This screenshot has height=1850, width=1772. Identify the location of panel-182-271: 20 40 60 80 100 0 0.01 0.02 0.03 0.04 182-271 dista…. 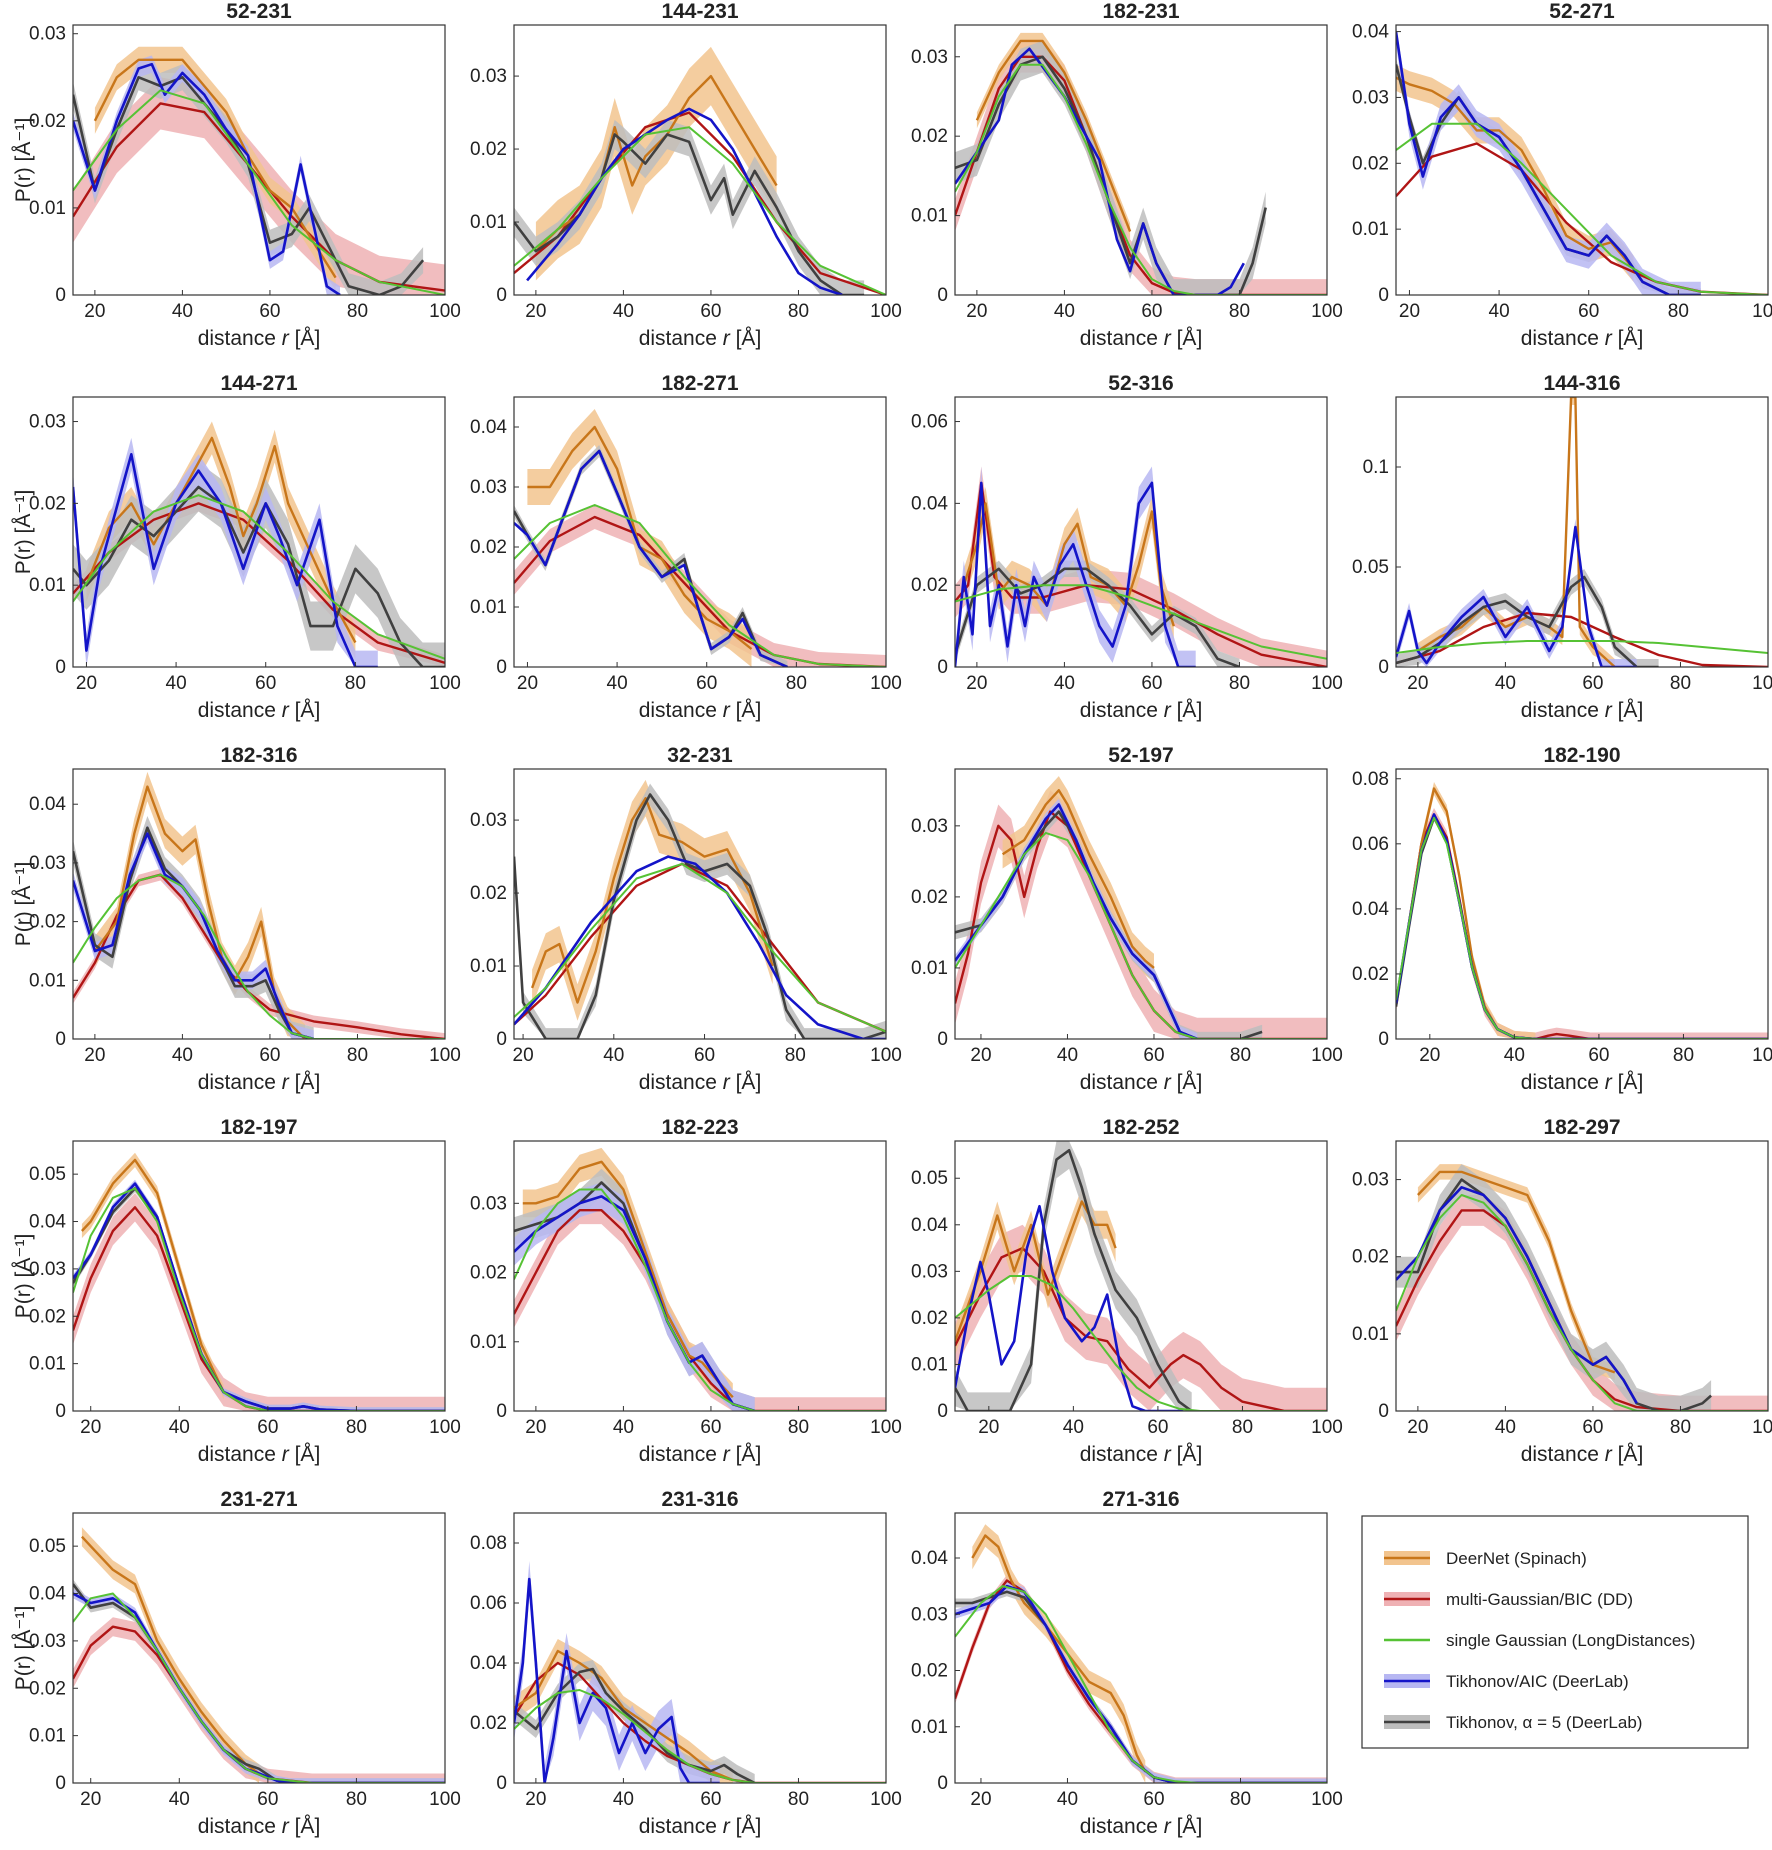
(686, 547).